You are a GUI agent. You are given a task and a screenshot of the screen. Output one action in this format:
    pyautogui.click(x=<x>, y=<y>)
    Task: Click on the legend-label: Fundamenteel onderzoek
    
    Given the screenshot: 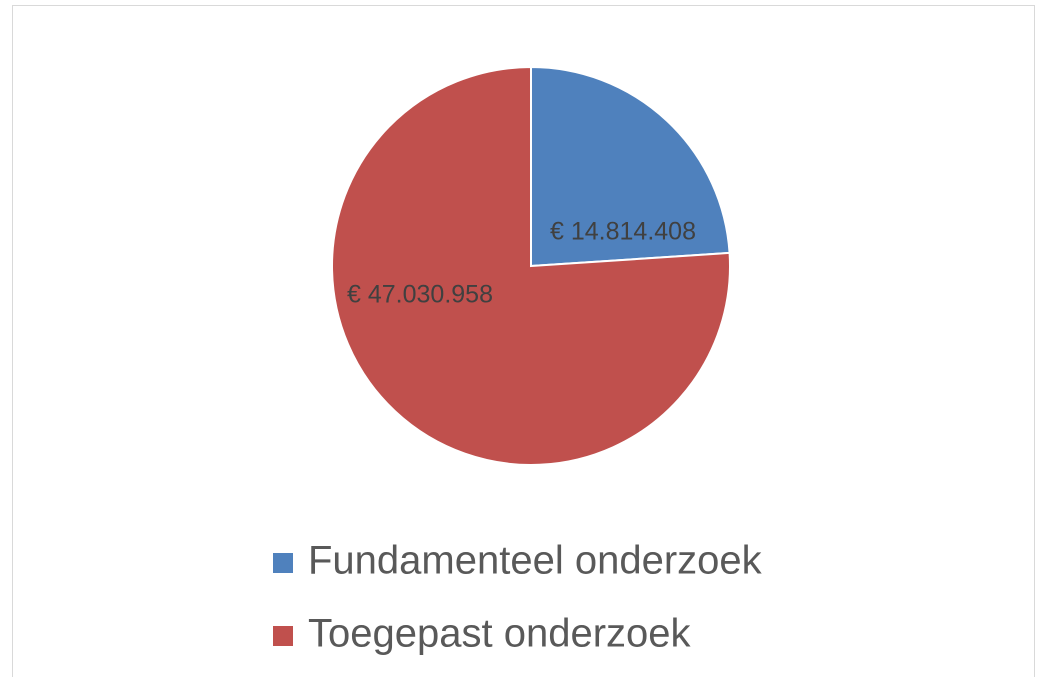 What is the action you would take?
    pyautogui.click(x=535, y=561)
    